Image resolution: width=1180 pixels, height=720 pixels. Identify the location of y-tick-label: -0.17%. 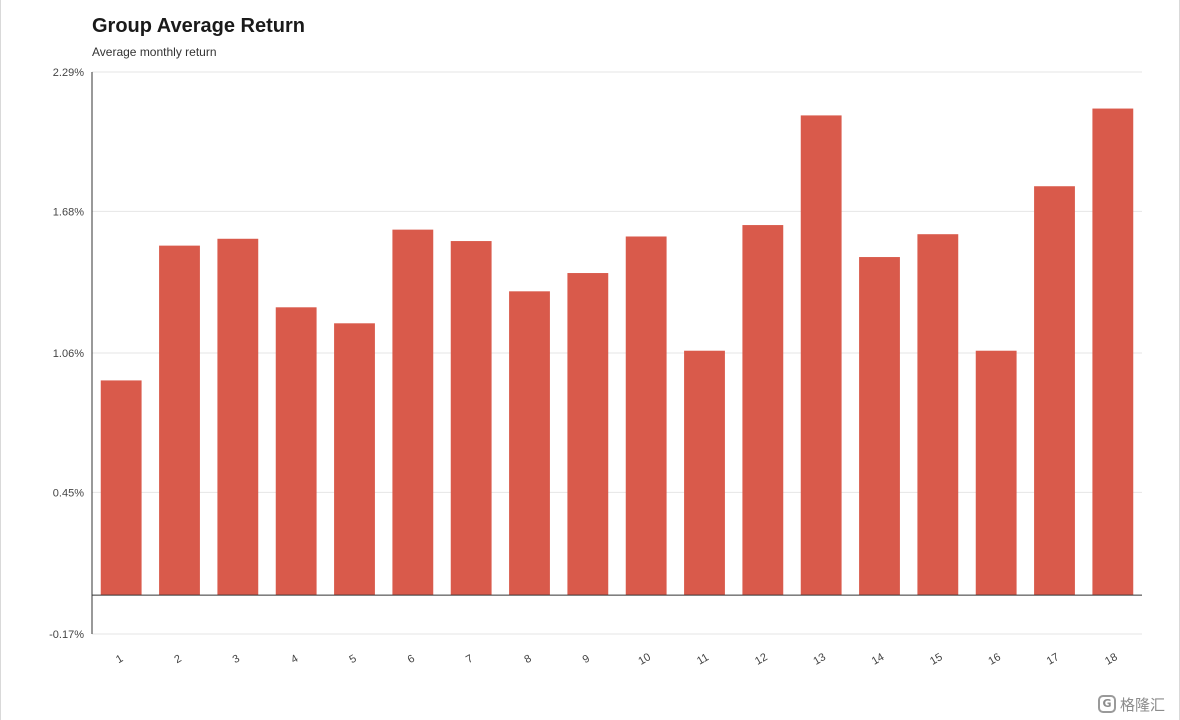
(66, 635).